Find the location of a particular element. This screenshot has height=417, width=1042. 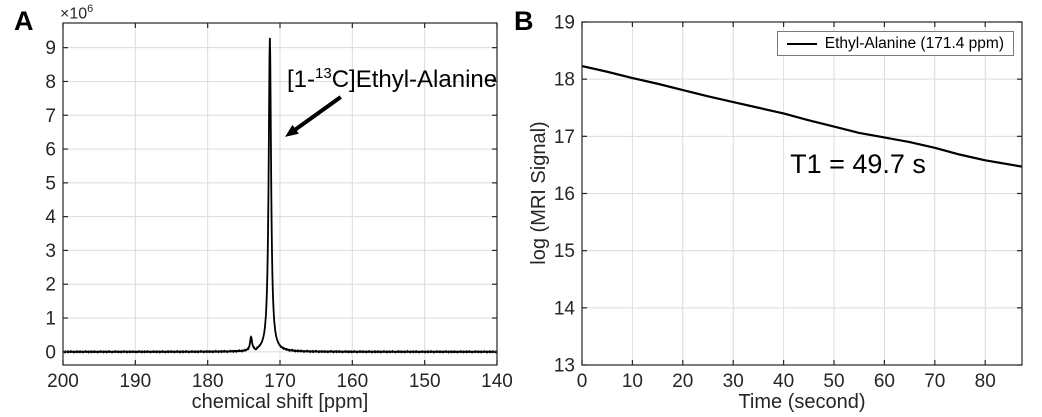

annotation-arrow-shaft is located at coordinates (317, 114).